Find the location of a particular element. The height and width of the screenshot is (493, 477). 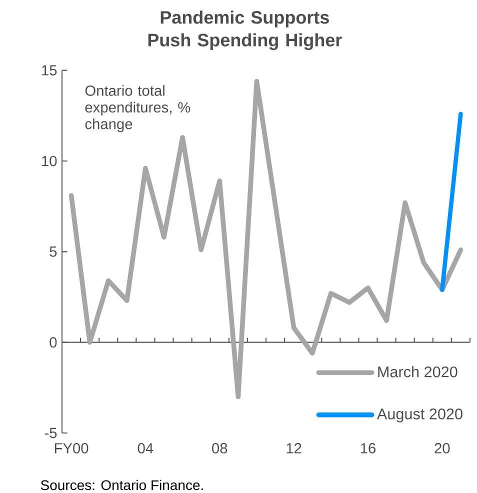

x-tick-label: 20 is located at coordinates (442, 448).